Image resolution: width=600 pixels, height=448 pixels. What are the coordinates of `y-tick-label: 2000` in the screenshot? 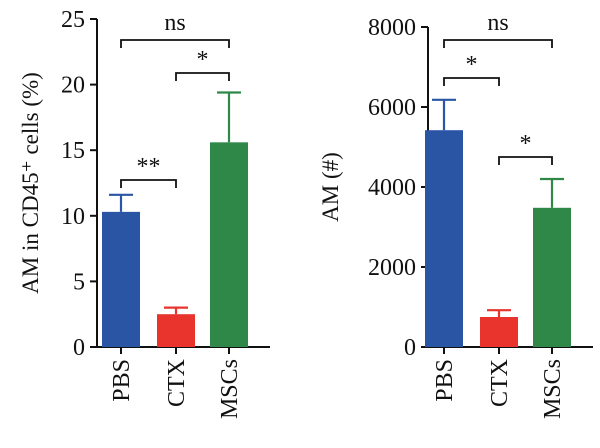 It's located at (392, 268).